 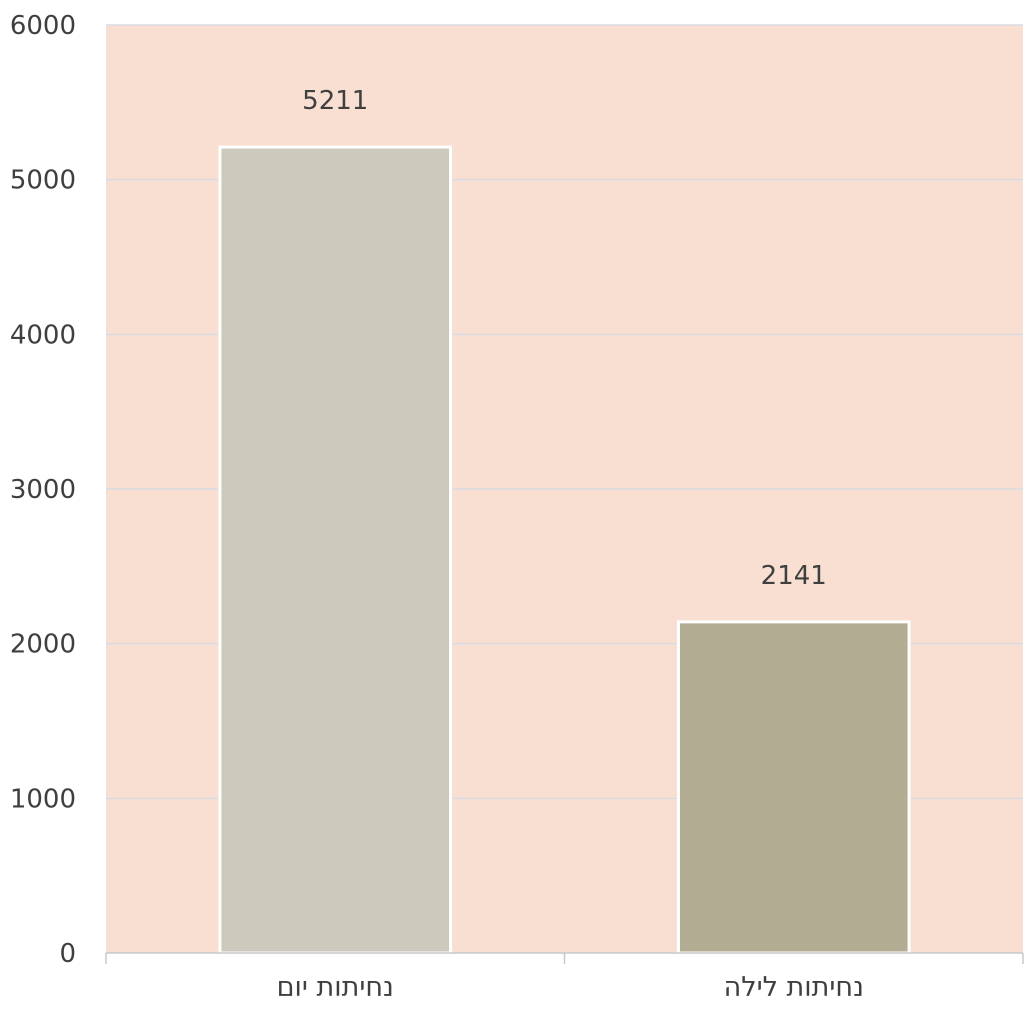 What do you see at coordinates (43, 799) in the screenshot?
I see `y-tick-label-1000: 1000` at bounding box center [43, 799].